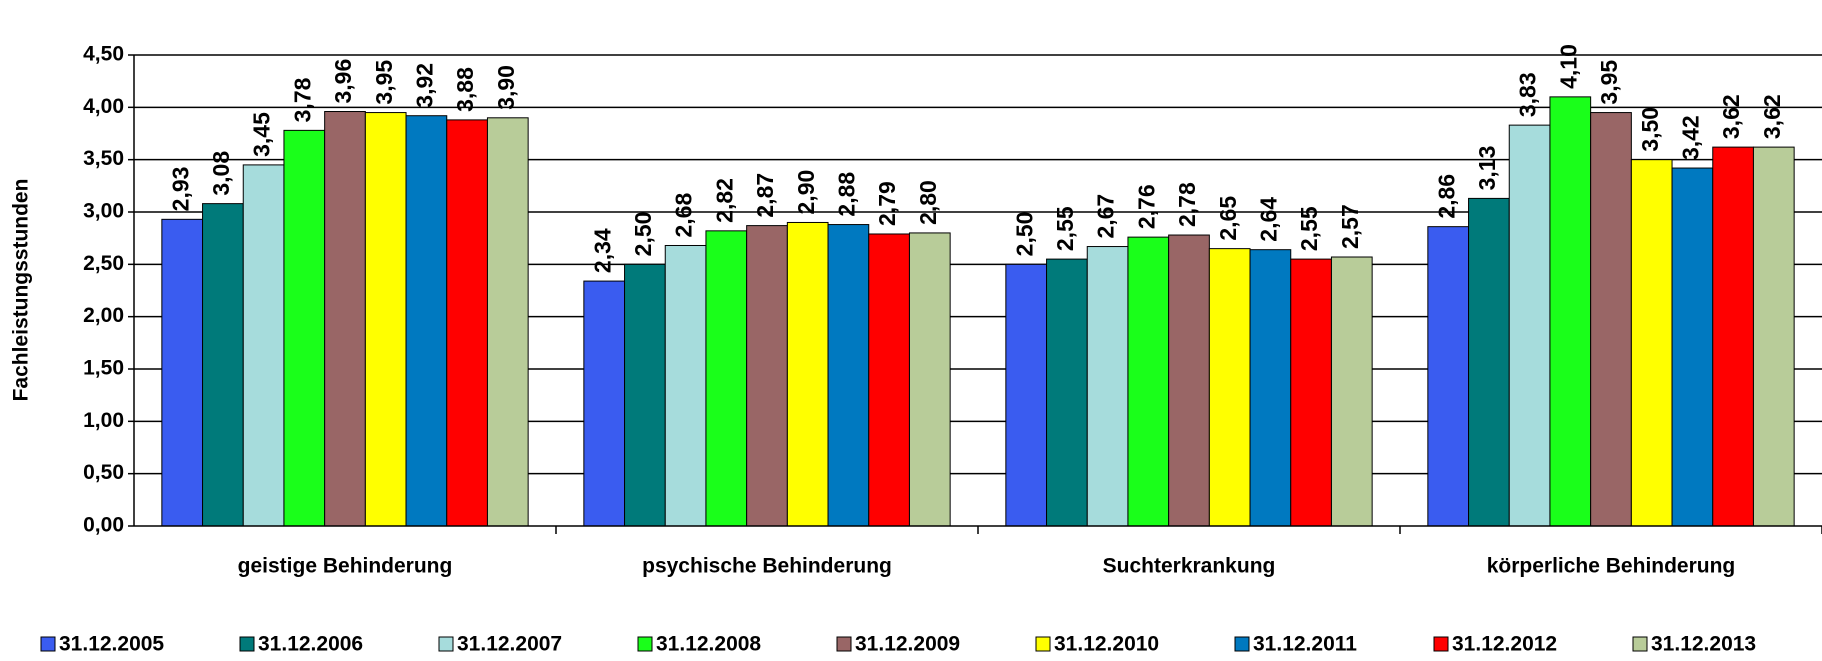 This screenshot has height=661, width=1822. What do you see at coordinates (1690, 137) in the screenshot?
I see `value-label: 3,42` at bounding box center [1690, 137].